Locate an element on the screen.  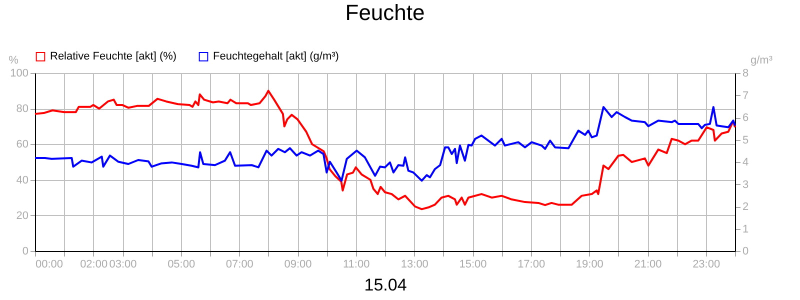
y2-tick-label: 5 is located at coordinates (745, 140).